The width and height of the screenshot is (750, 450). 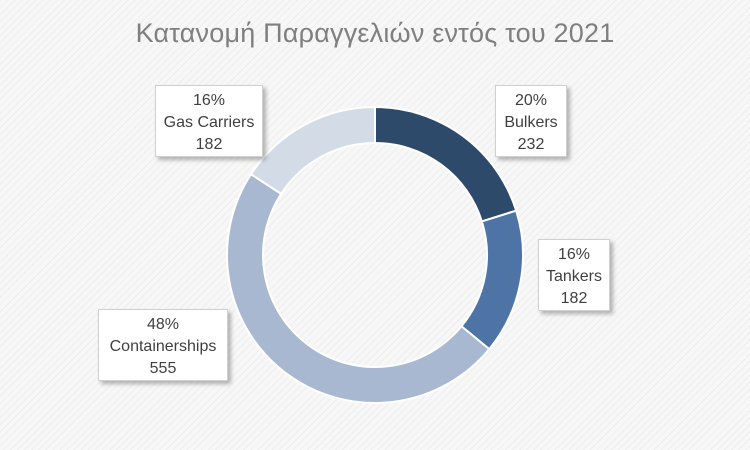 What do you see at coordinates (531, 144) in the screenshot?
I see `data-label-value: 232` at bounding box center [531, 144].